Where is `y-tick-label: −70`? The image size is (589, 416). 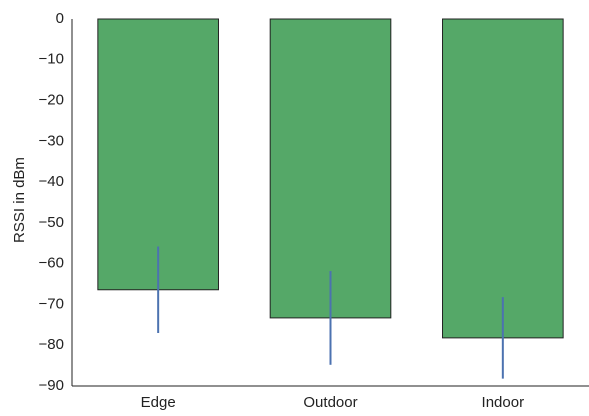
y-tick-label: −70 is located at coordinates (51, 303).